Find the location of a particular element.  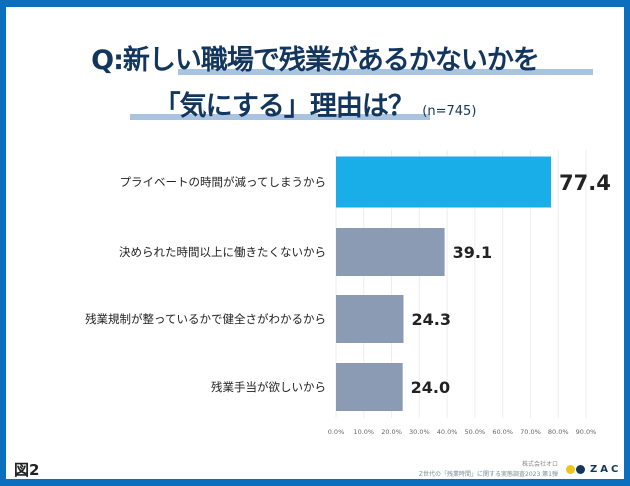

x-tick-label: 90.0% is located at coordinates (586, 432).